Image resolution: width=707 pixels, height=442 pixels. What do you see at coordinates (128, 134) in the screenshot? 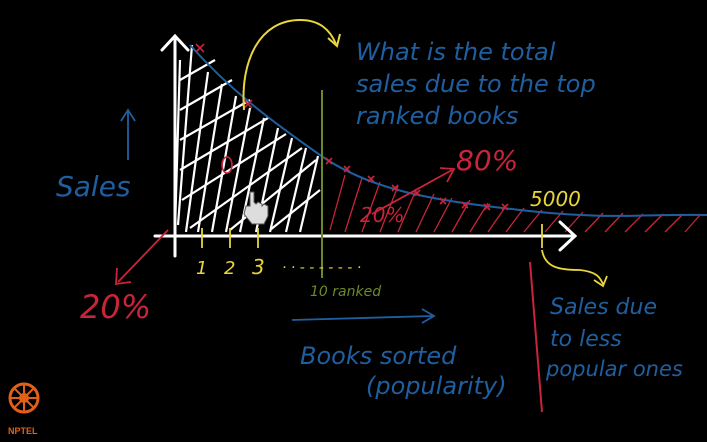
I see `sales-arrow` at bounding box center [128, 134].